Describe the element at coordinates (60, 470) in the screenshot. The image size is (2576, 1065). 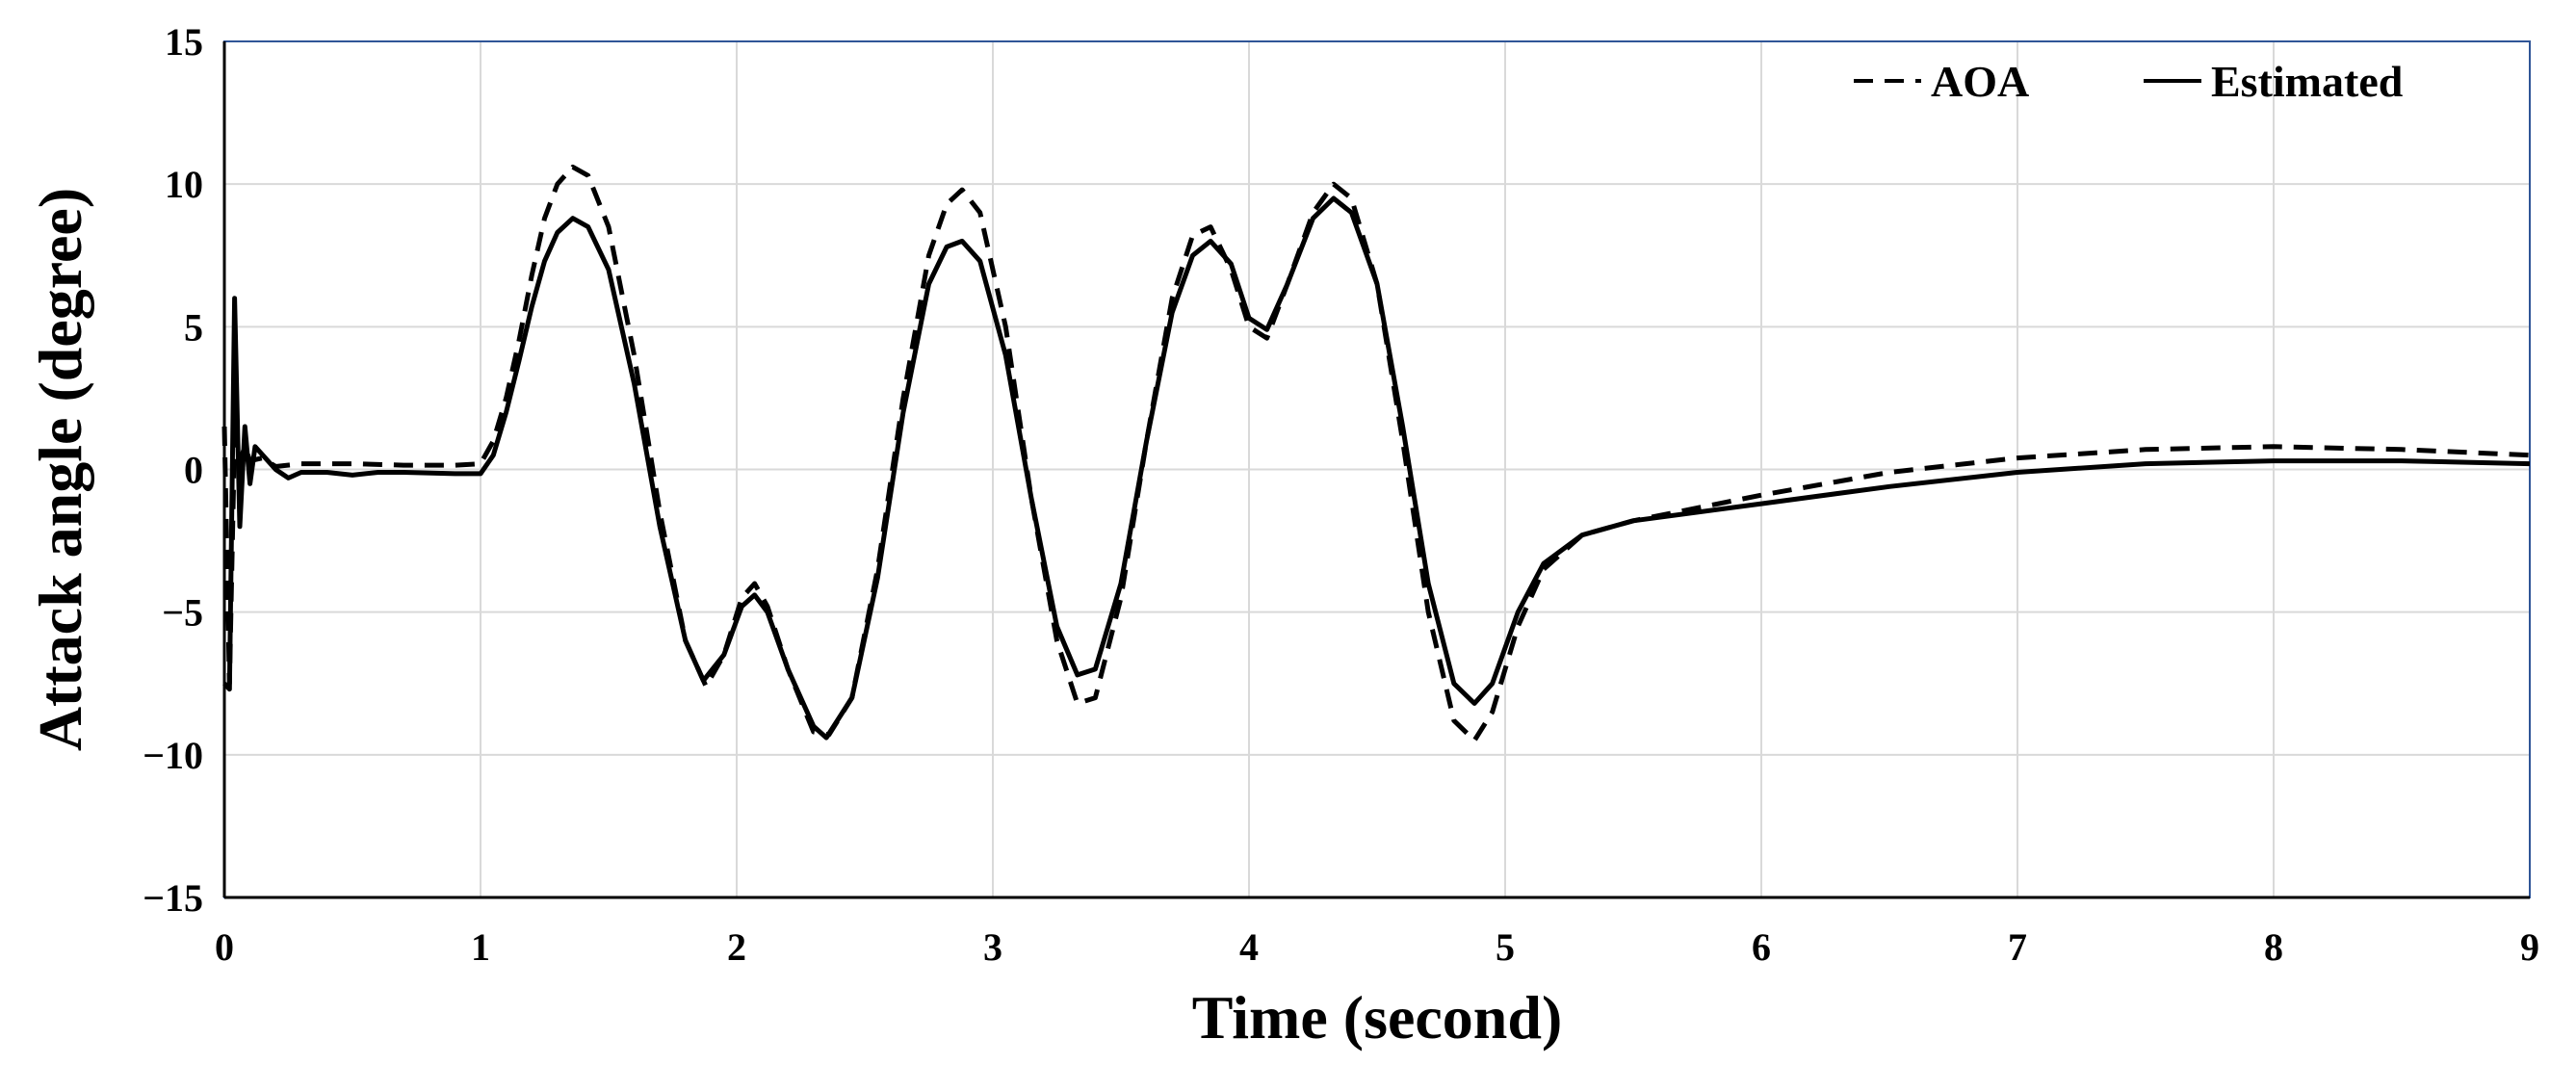
I see `y-axis-title: Attack angle (degree)` at that location.